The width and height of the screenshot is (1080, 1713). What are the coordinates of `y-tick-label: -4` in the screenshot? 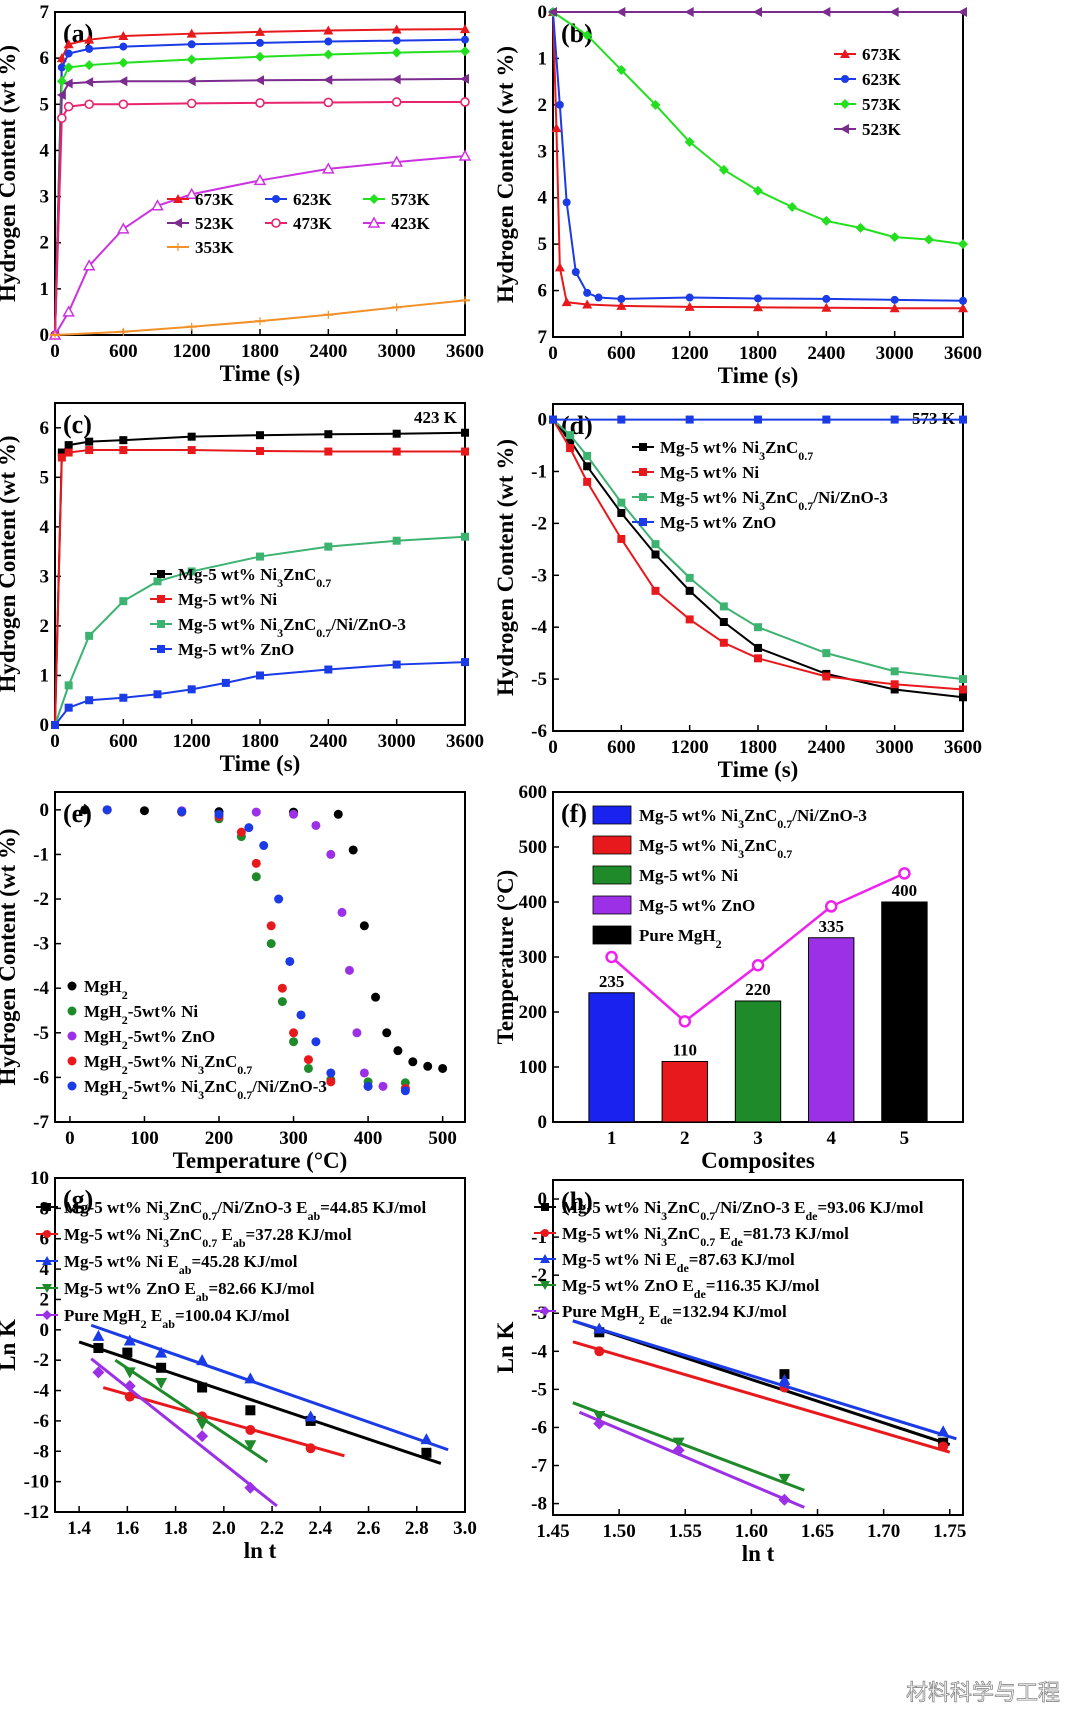 It's located at (41, 1391).